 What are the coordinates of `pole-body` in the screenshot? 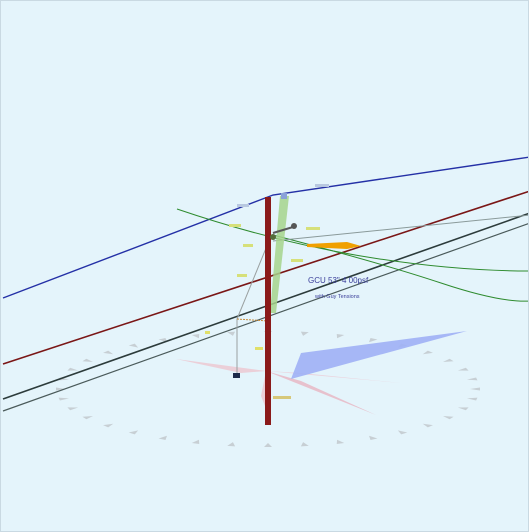 It's located at (268, 311).